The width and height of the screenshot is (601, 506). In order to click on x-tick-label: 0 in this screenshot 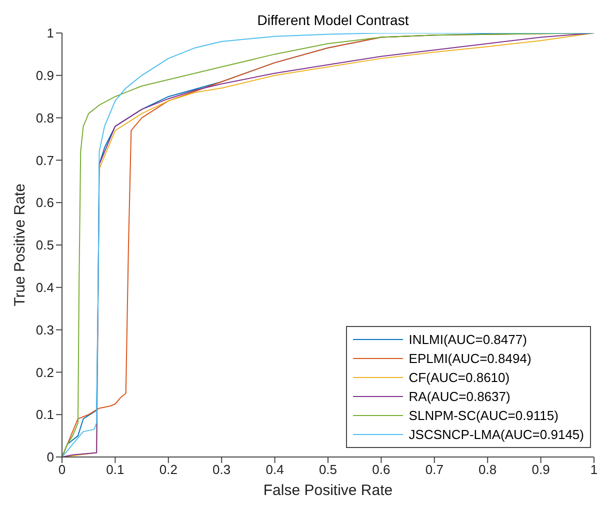, I will do `click(62, 470)`.